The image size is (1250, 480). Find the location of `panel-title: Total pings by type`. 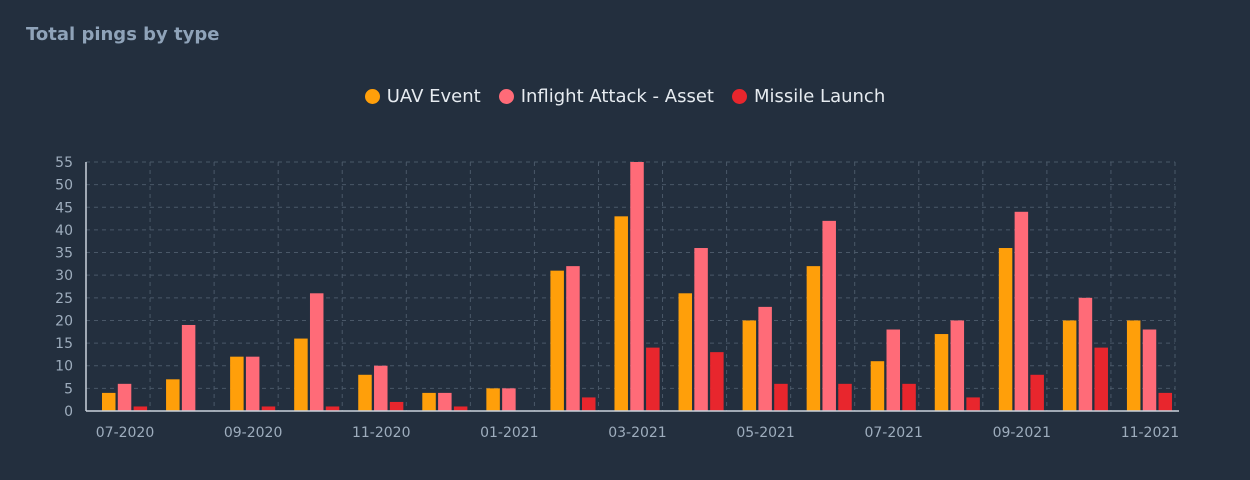

panel-title: Total pings by type is located at coordinates (123, 34).